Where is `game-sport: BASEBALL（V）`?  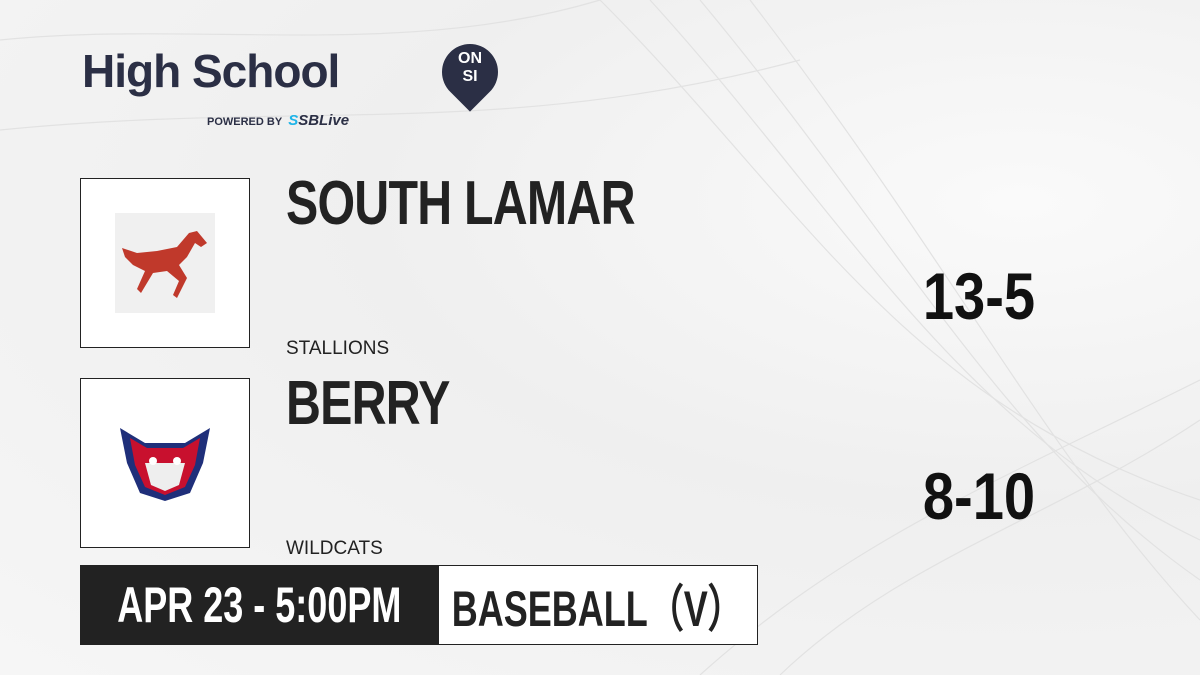
game-sport: BASEBALL（V） is located at coordinates (598, 605).